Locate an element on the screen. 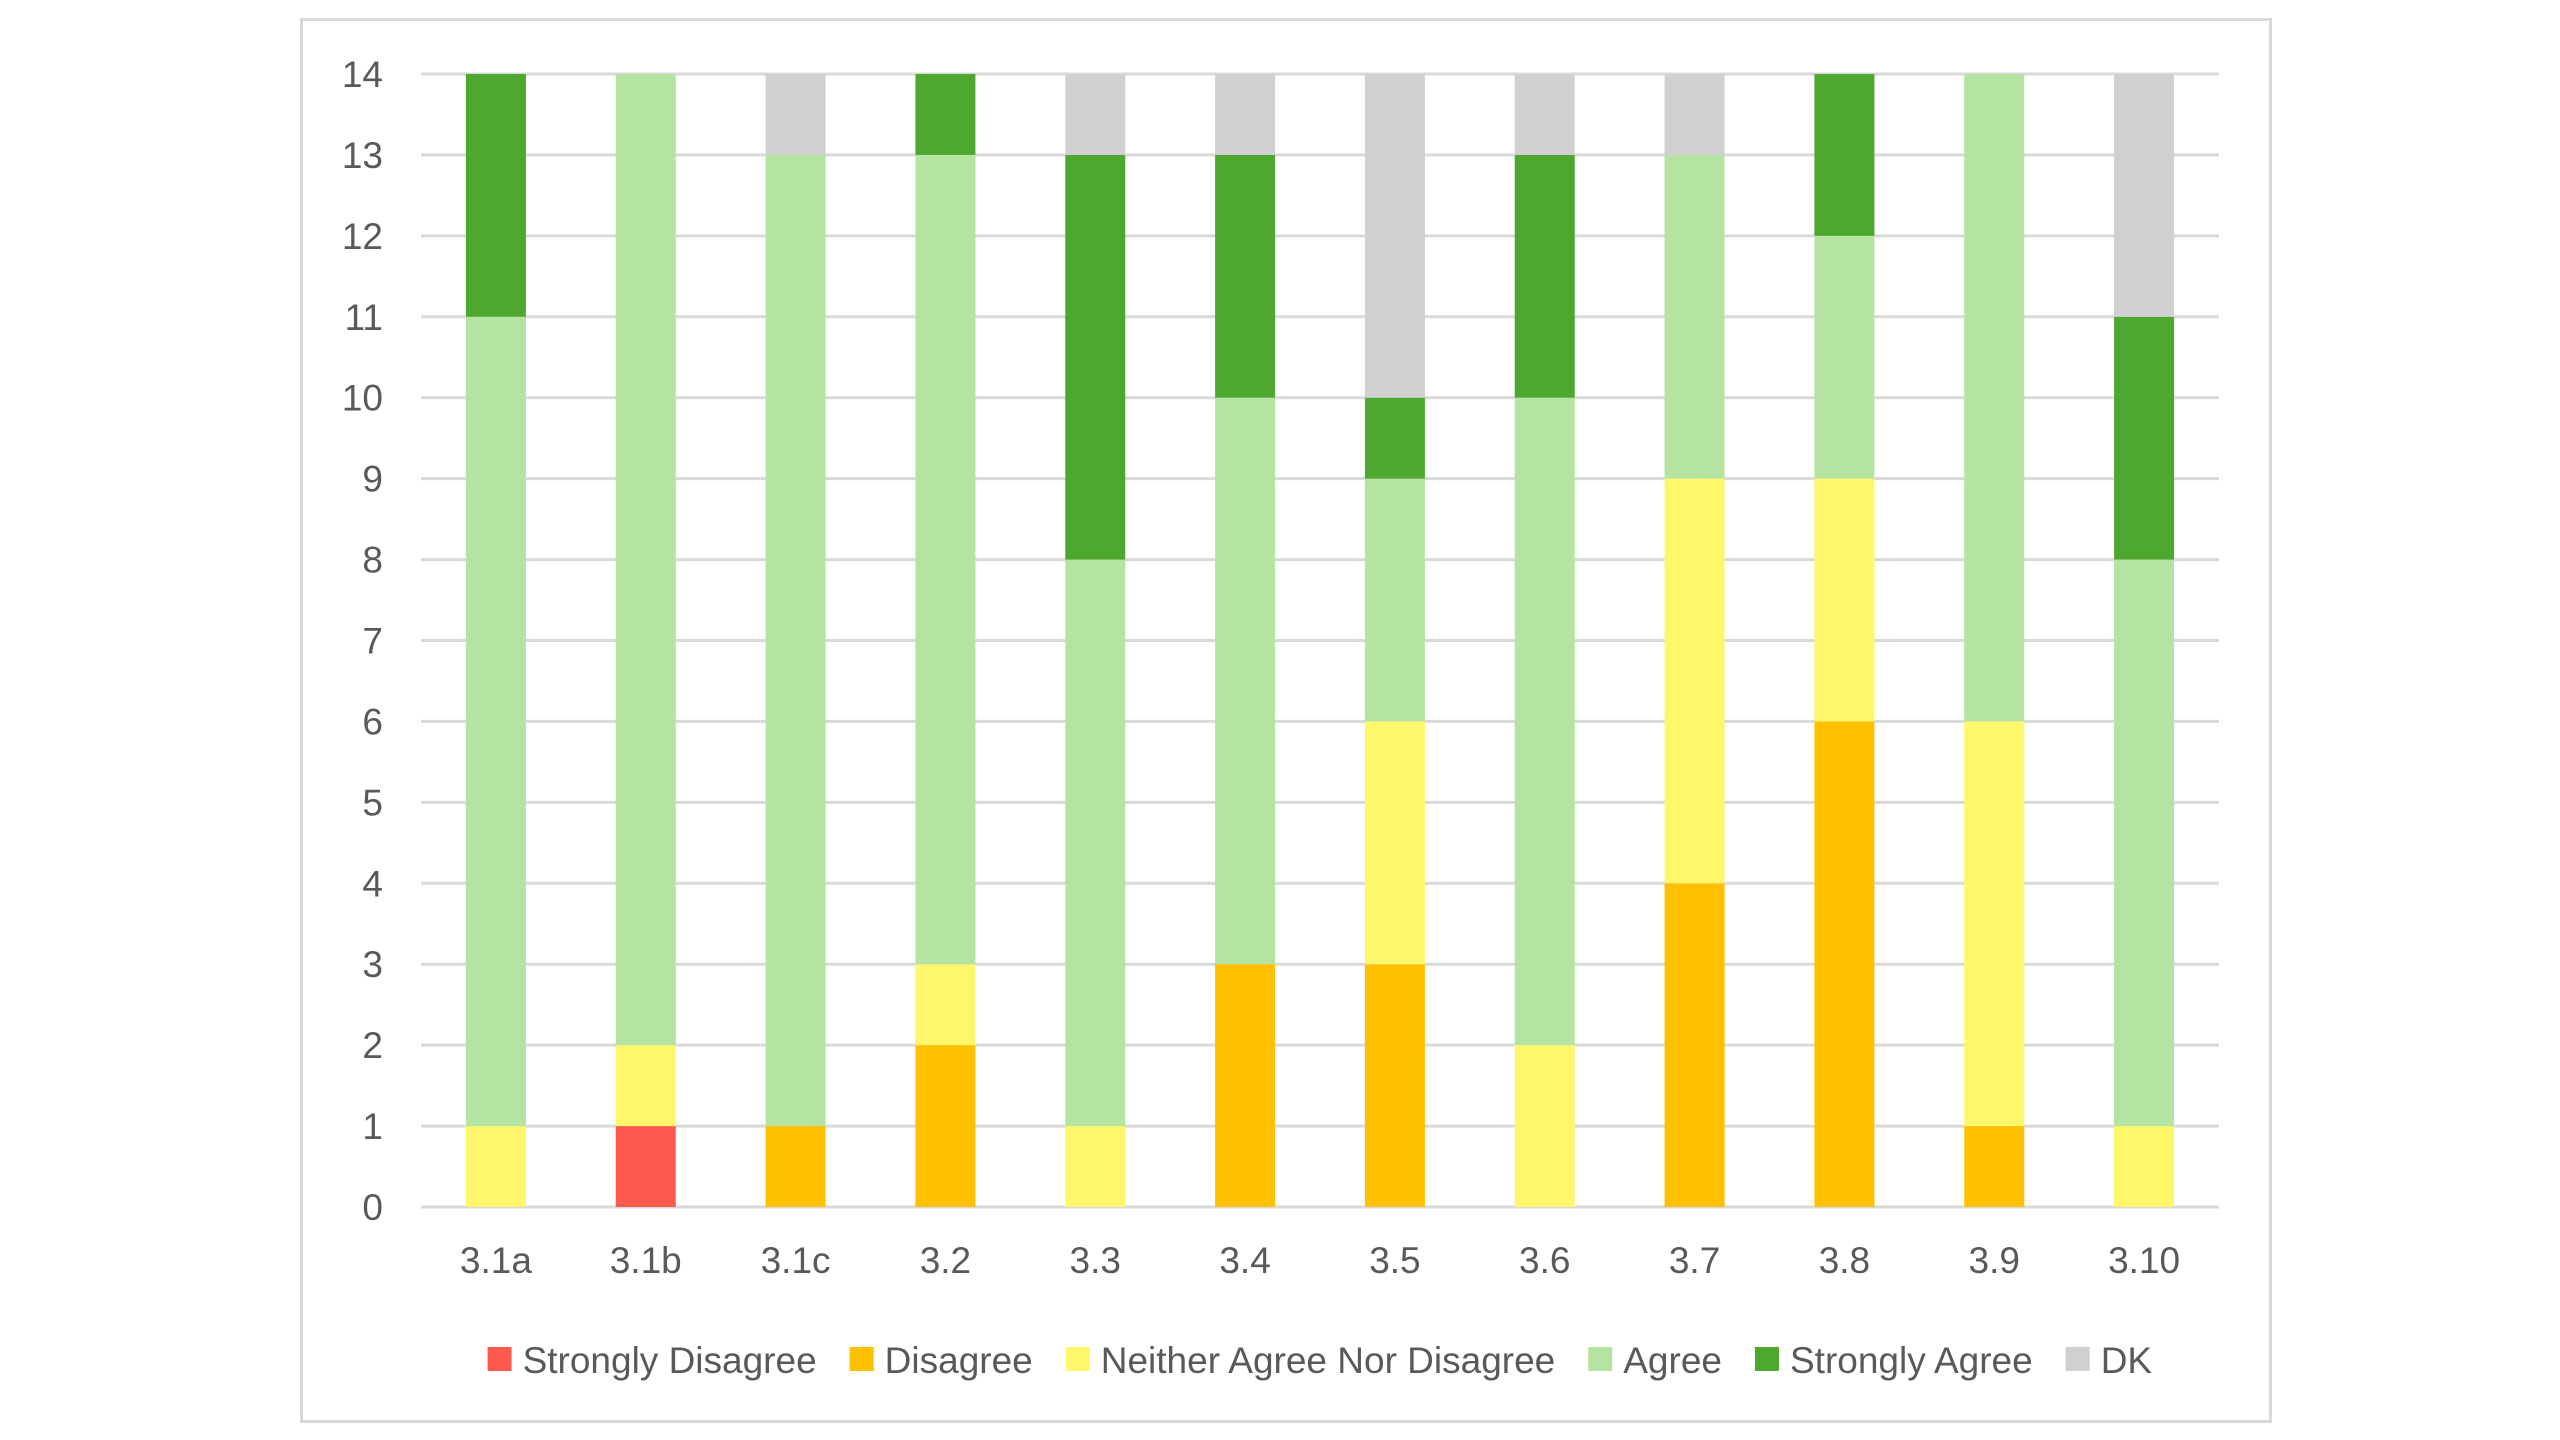  x-axis-tick-labels: 3.1a 3.1b 3.1c 3.2 3.3 3.4 3.5 3.6 3.7 3.8 3.9 3.10 is located at coordinates (1320, 1260).